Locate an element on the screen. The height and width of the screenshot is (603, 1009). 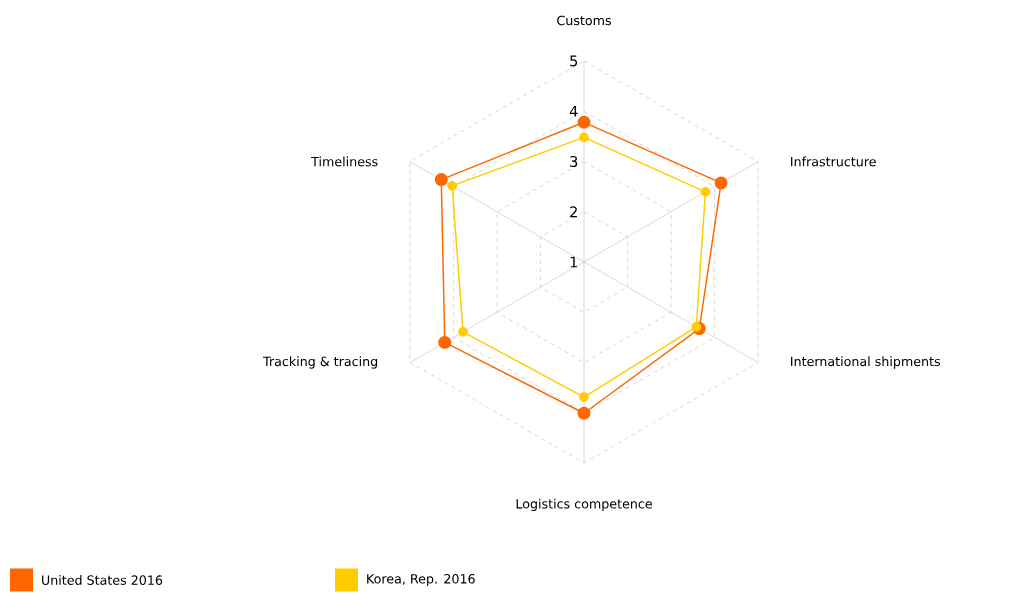
y-tick-label: 3 is located at coordinates (574, 161).